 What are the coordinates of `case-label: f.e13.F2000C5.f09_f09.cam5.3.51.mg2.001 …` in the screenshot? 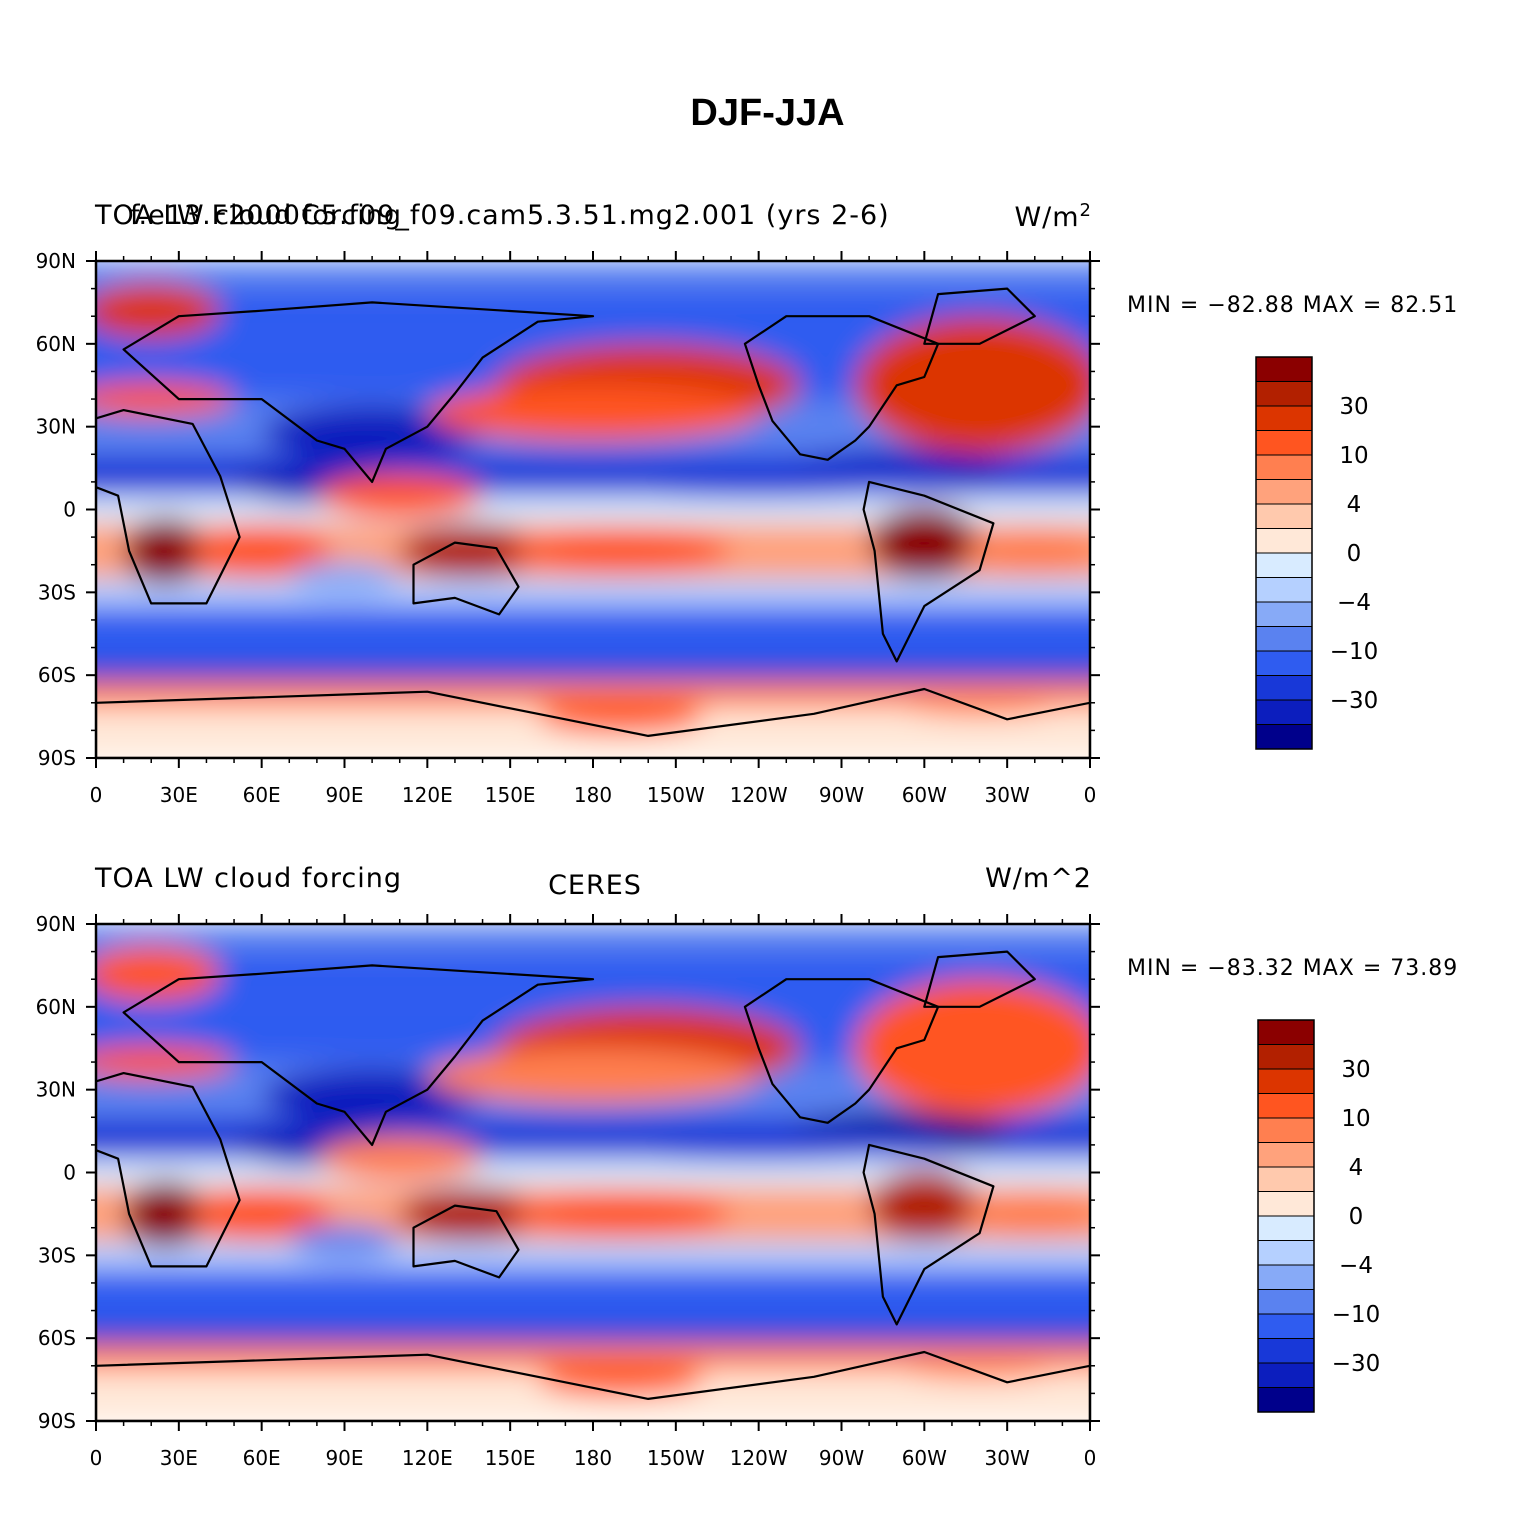 It's located at (510, 215).